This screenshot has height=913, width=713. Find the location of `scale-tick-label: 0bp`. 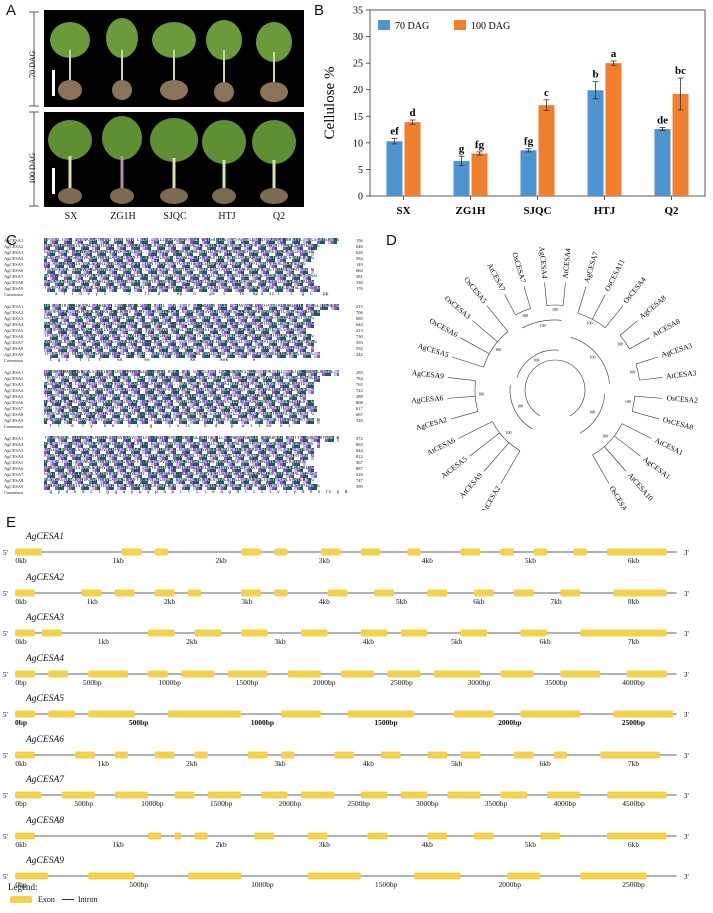

scale-tick-label: 0bp is located at coordinates (21, 682).